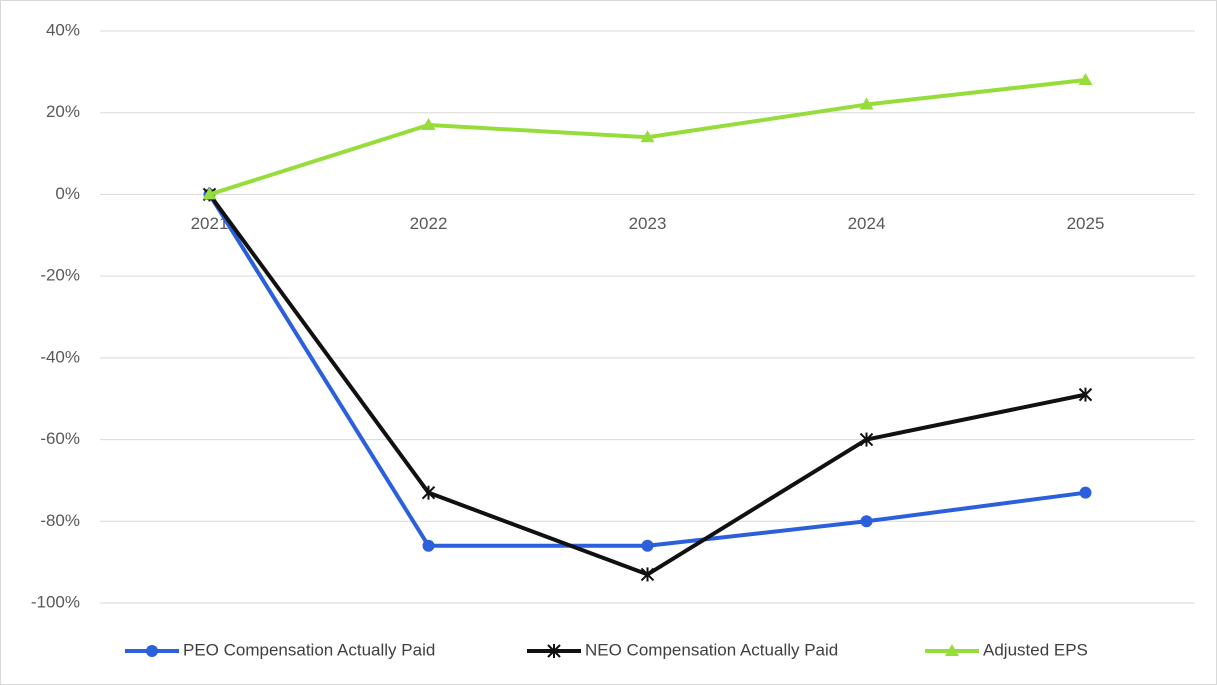 The image size is (1217, 685). What do you see at coordinates (60, 356) in the screenshot?
I see `y-tick-label: -40%` at bounding box center [60, 356].